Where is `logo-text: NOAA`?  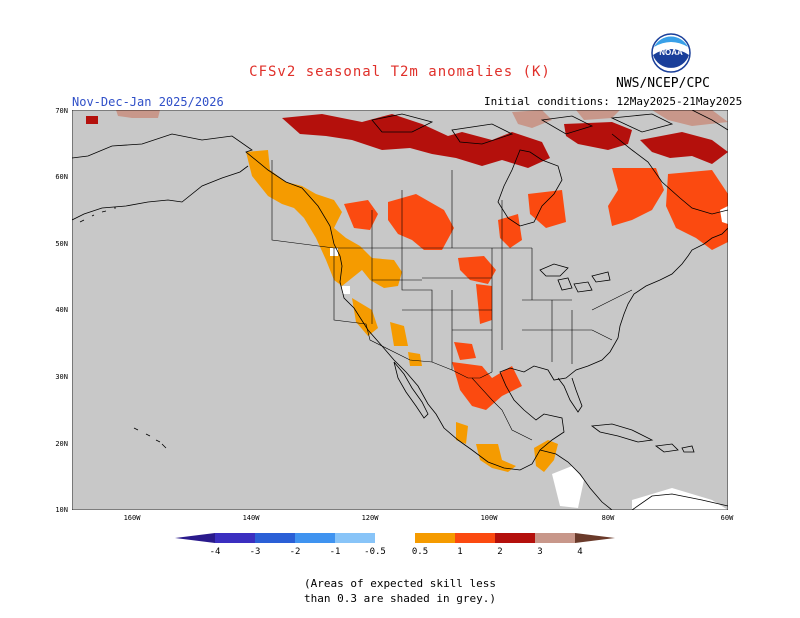
logo-text: NOAA is located at coordinates (671, 52).